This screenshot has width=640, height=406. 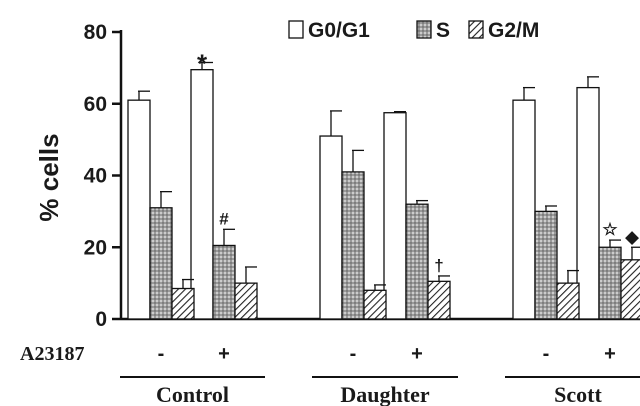 I want to click on significance-marker: ☆, so click(x=610, y=229).